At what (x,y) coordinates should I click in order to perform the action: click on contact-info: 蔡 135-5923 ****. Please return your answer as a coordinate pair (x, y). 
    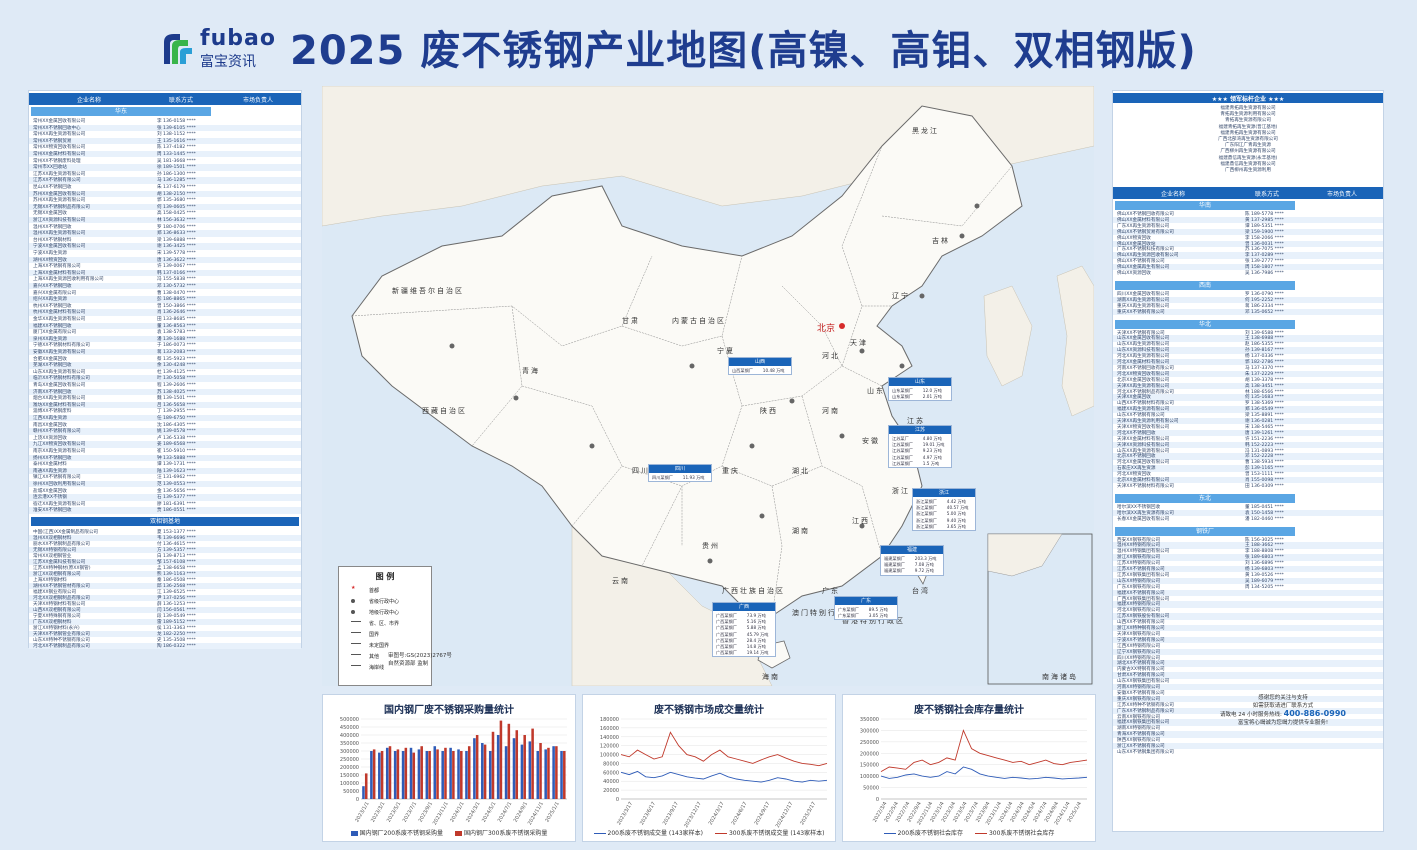
    Looking at the image, I should click on (176, 359).